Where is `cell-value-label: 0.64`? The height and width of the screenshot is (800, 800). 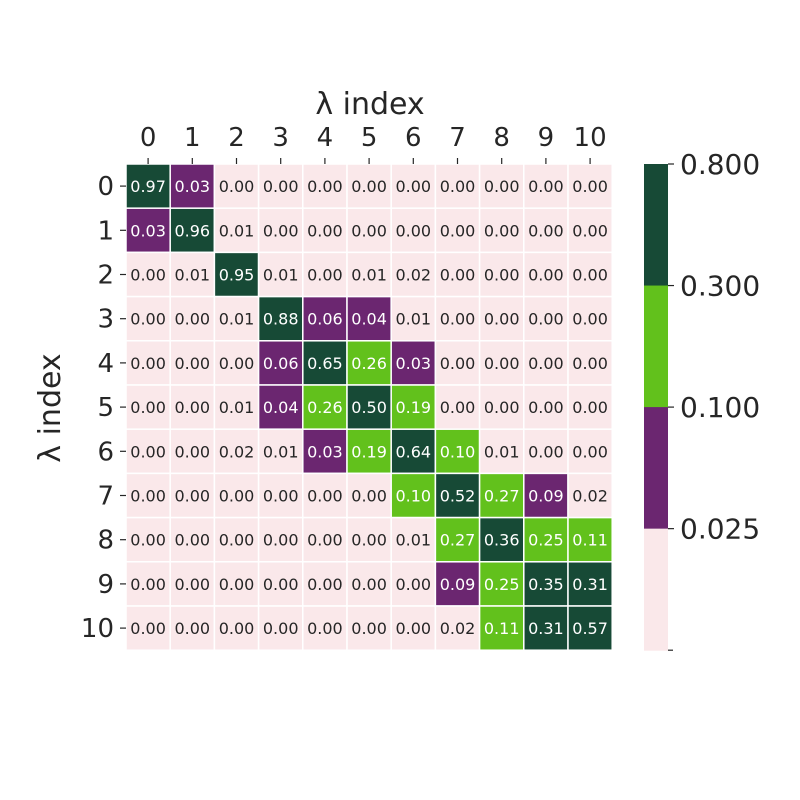
cell-value-label: 0.64 is located at coordinates (413, 451).